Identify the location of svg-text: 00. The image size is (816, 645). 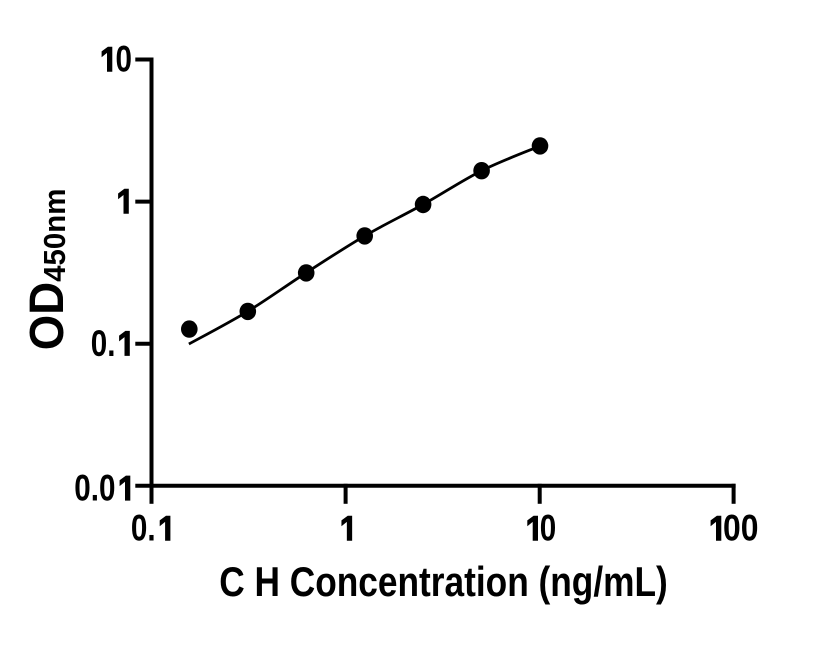
(740, 528).